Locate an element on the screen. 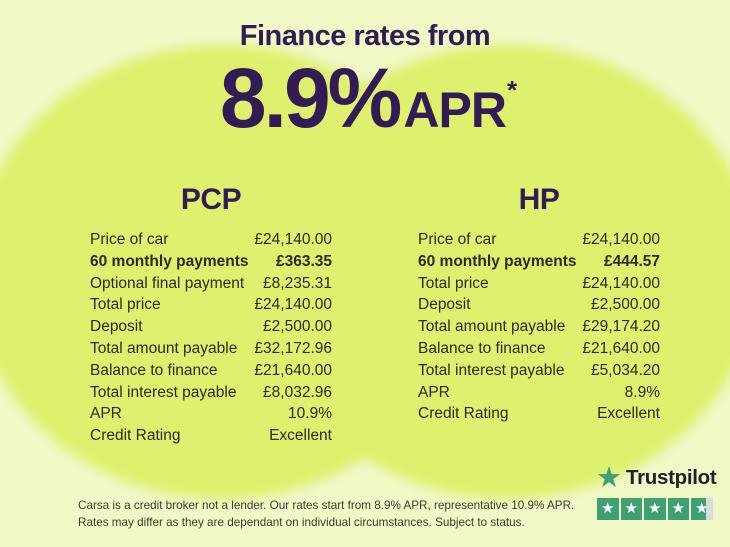 The height and width of the screenshot is (547, 730). table-row: Total interest payable £8,032.96 is located at coordinates (211, 393).